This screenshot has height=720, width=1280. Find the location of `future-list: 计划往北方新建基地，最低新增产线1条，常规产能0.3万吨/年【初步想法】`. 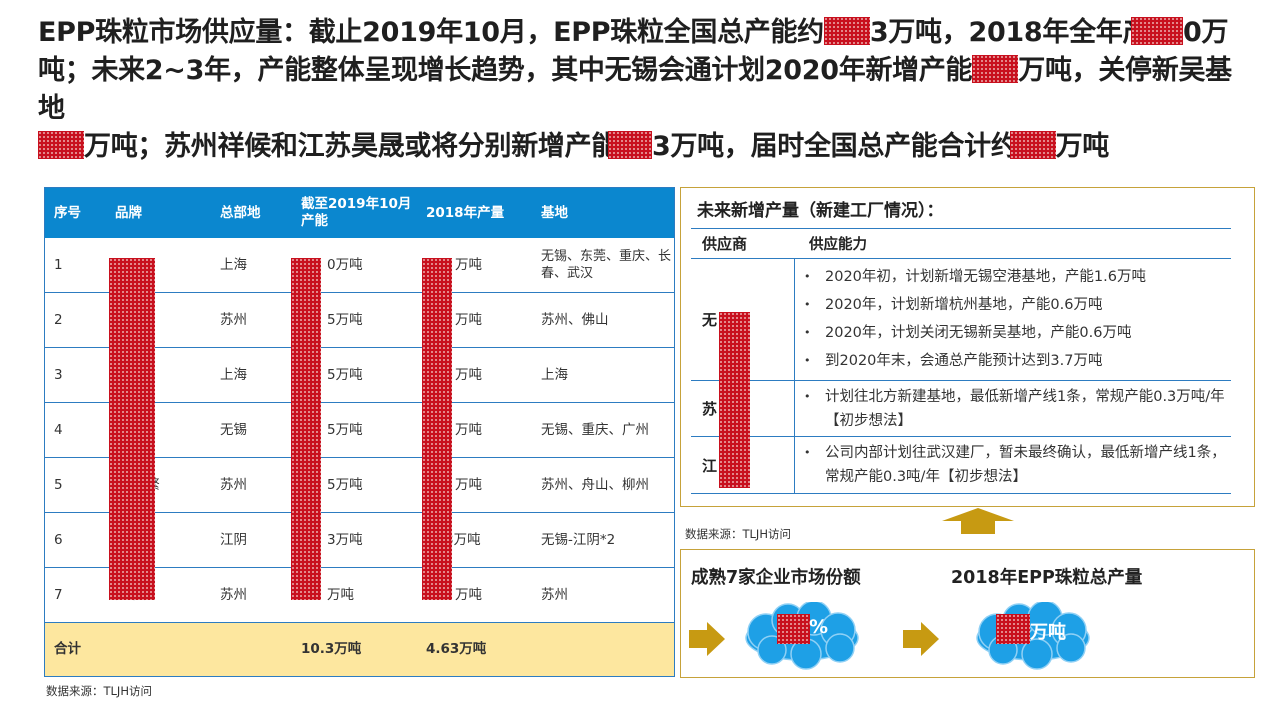

future-list: 计划往北方新建基地，最低新增产线1条，常规产能0.3万吨/年【初步想法】 is located at coordinates (1013, 409).